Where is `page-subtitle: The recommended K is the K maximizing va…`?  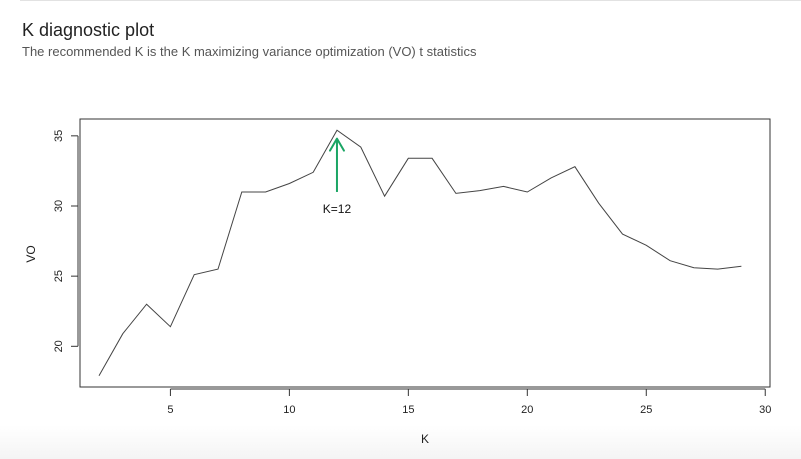 page-subtitle: The recommended K is the K maximizing va… is located at coordinates (249, 51).